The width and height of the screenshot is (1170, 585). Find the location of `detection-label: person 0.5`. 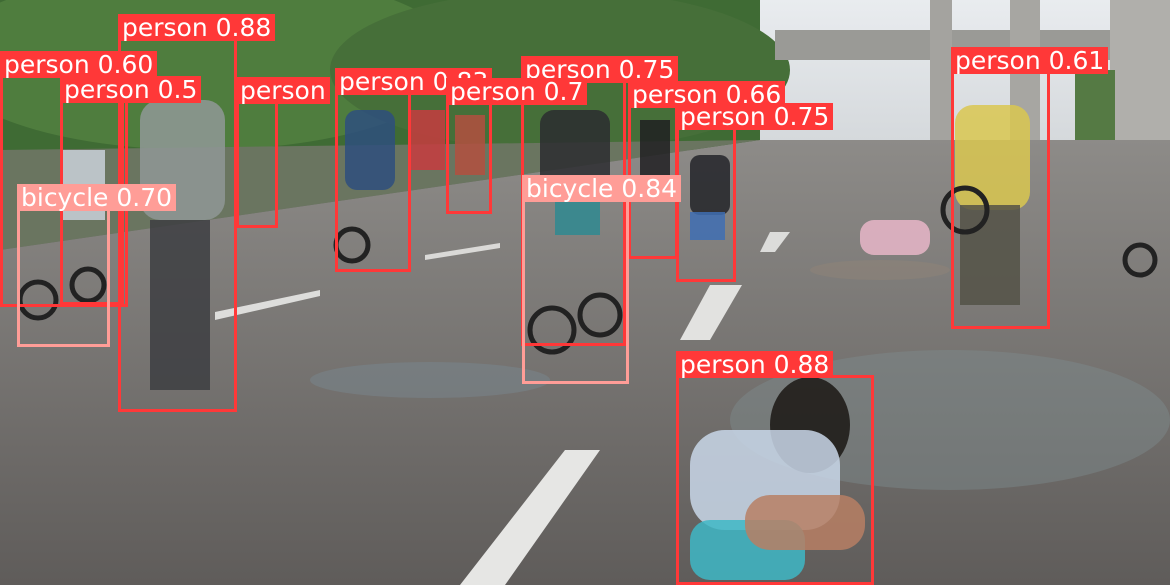

detection-label: person 0.5 is located at coordinates (131, 89).